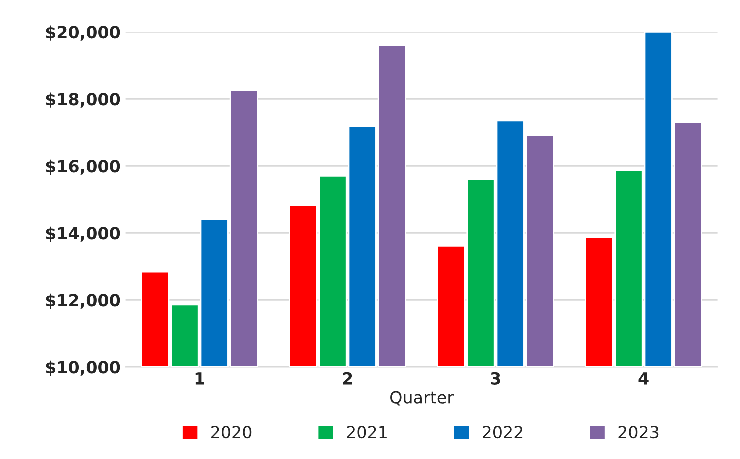 This screenshot has height=459, width=740. Describe the element at coordinates (200, 378) in the screenshot. I see `x-tick-label: 1` at that location.